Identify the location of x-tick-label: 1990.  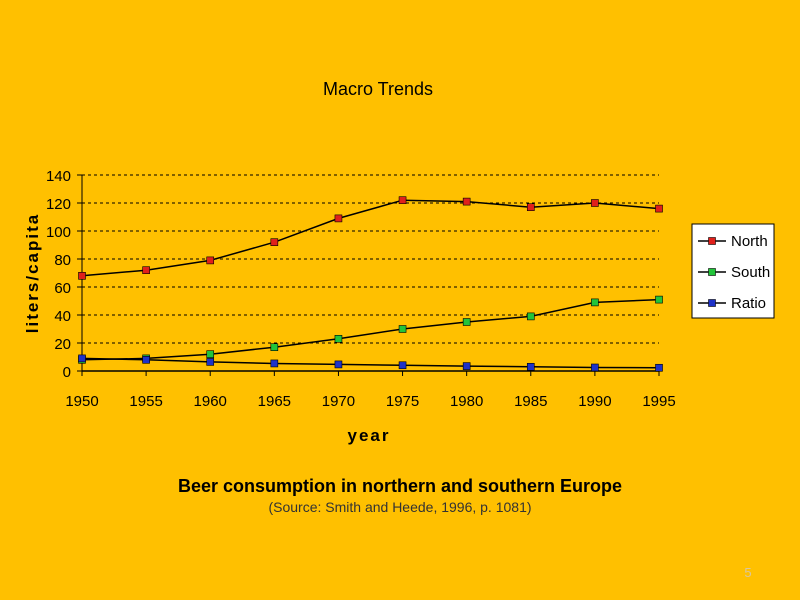
(594, 401).